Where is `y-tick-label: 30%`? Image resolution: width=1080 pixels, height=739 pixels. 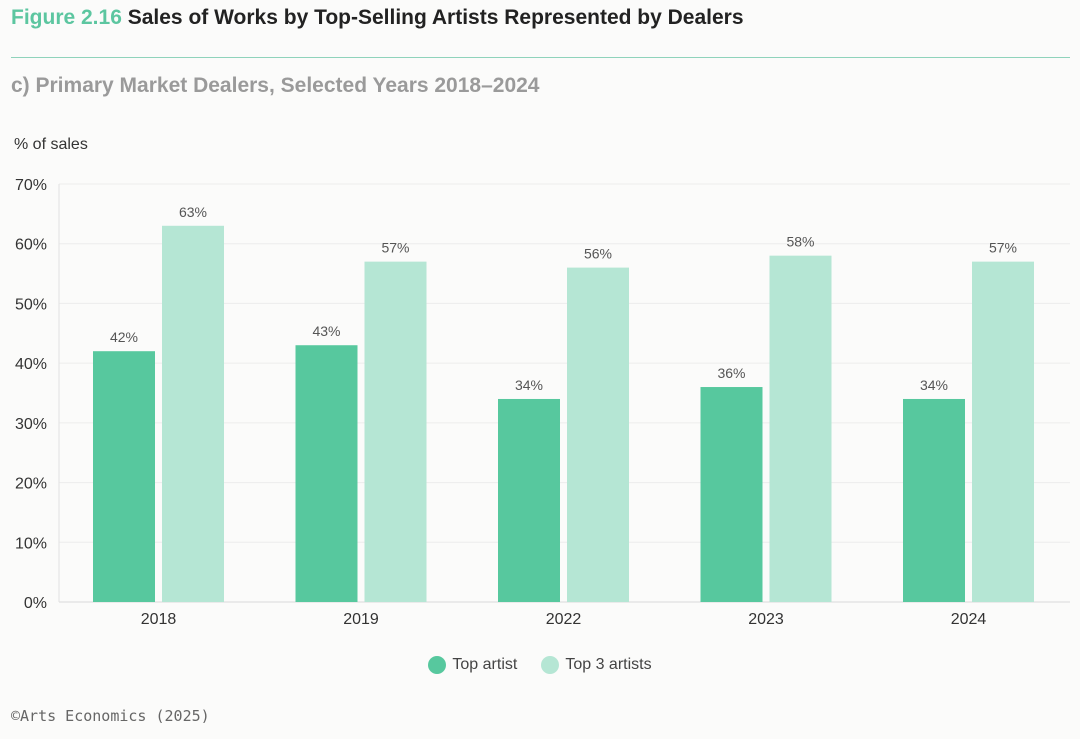
y-tick-label: 30% is located at coordinates (31, 424).